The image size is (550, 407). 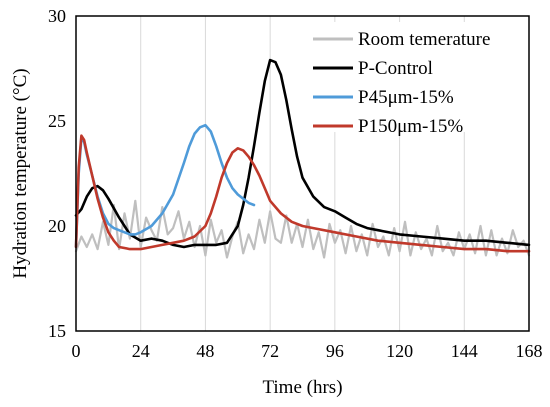 What do you see at coordinates (399, 351) in the screenshot?
I see `x-tick-label: 120` at bounding box center [399, 351].